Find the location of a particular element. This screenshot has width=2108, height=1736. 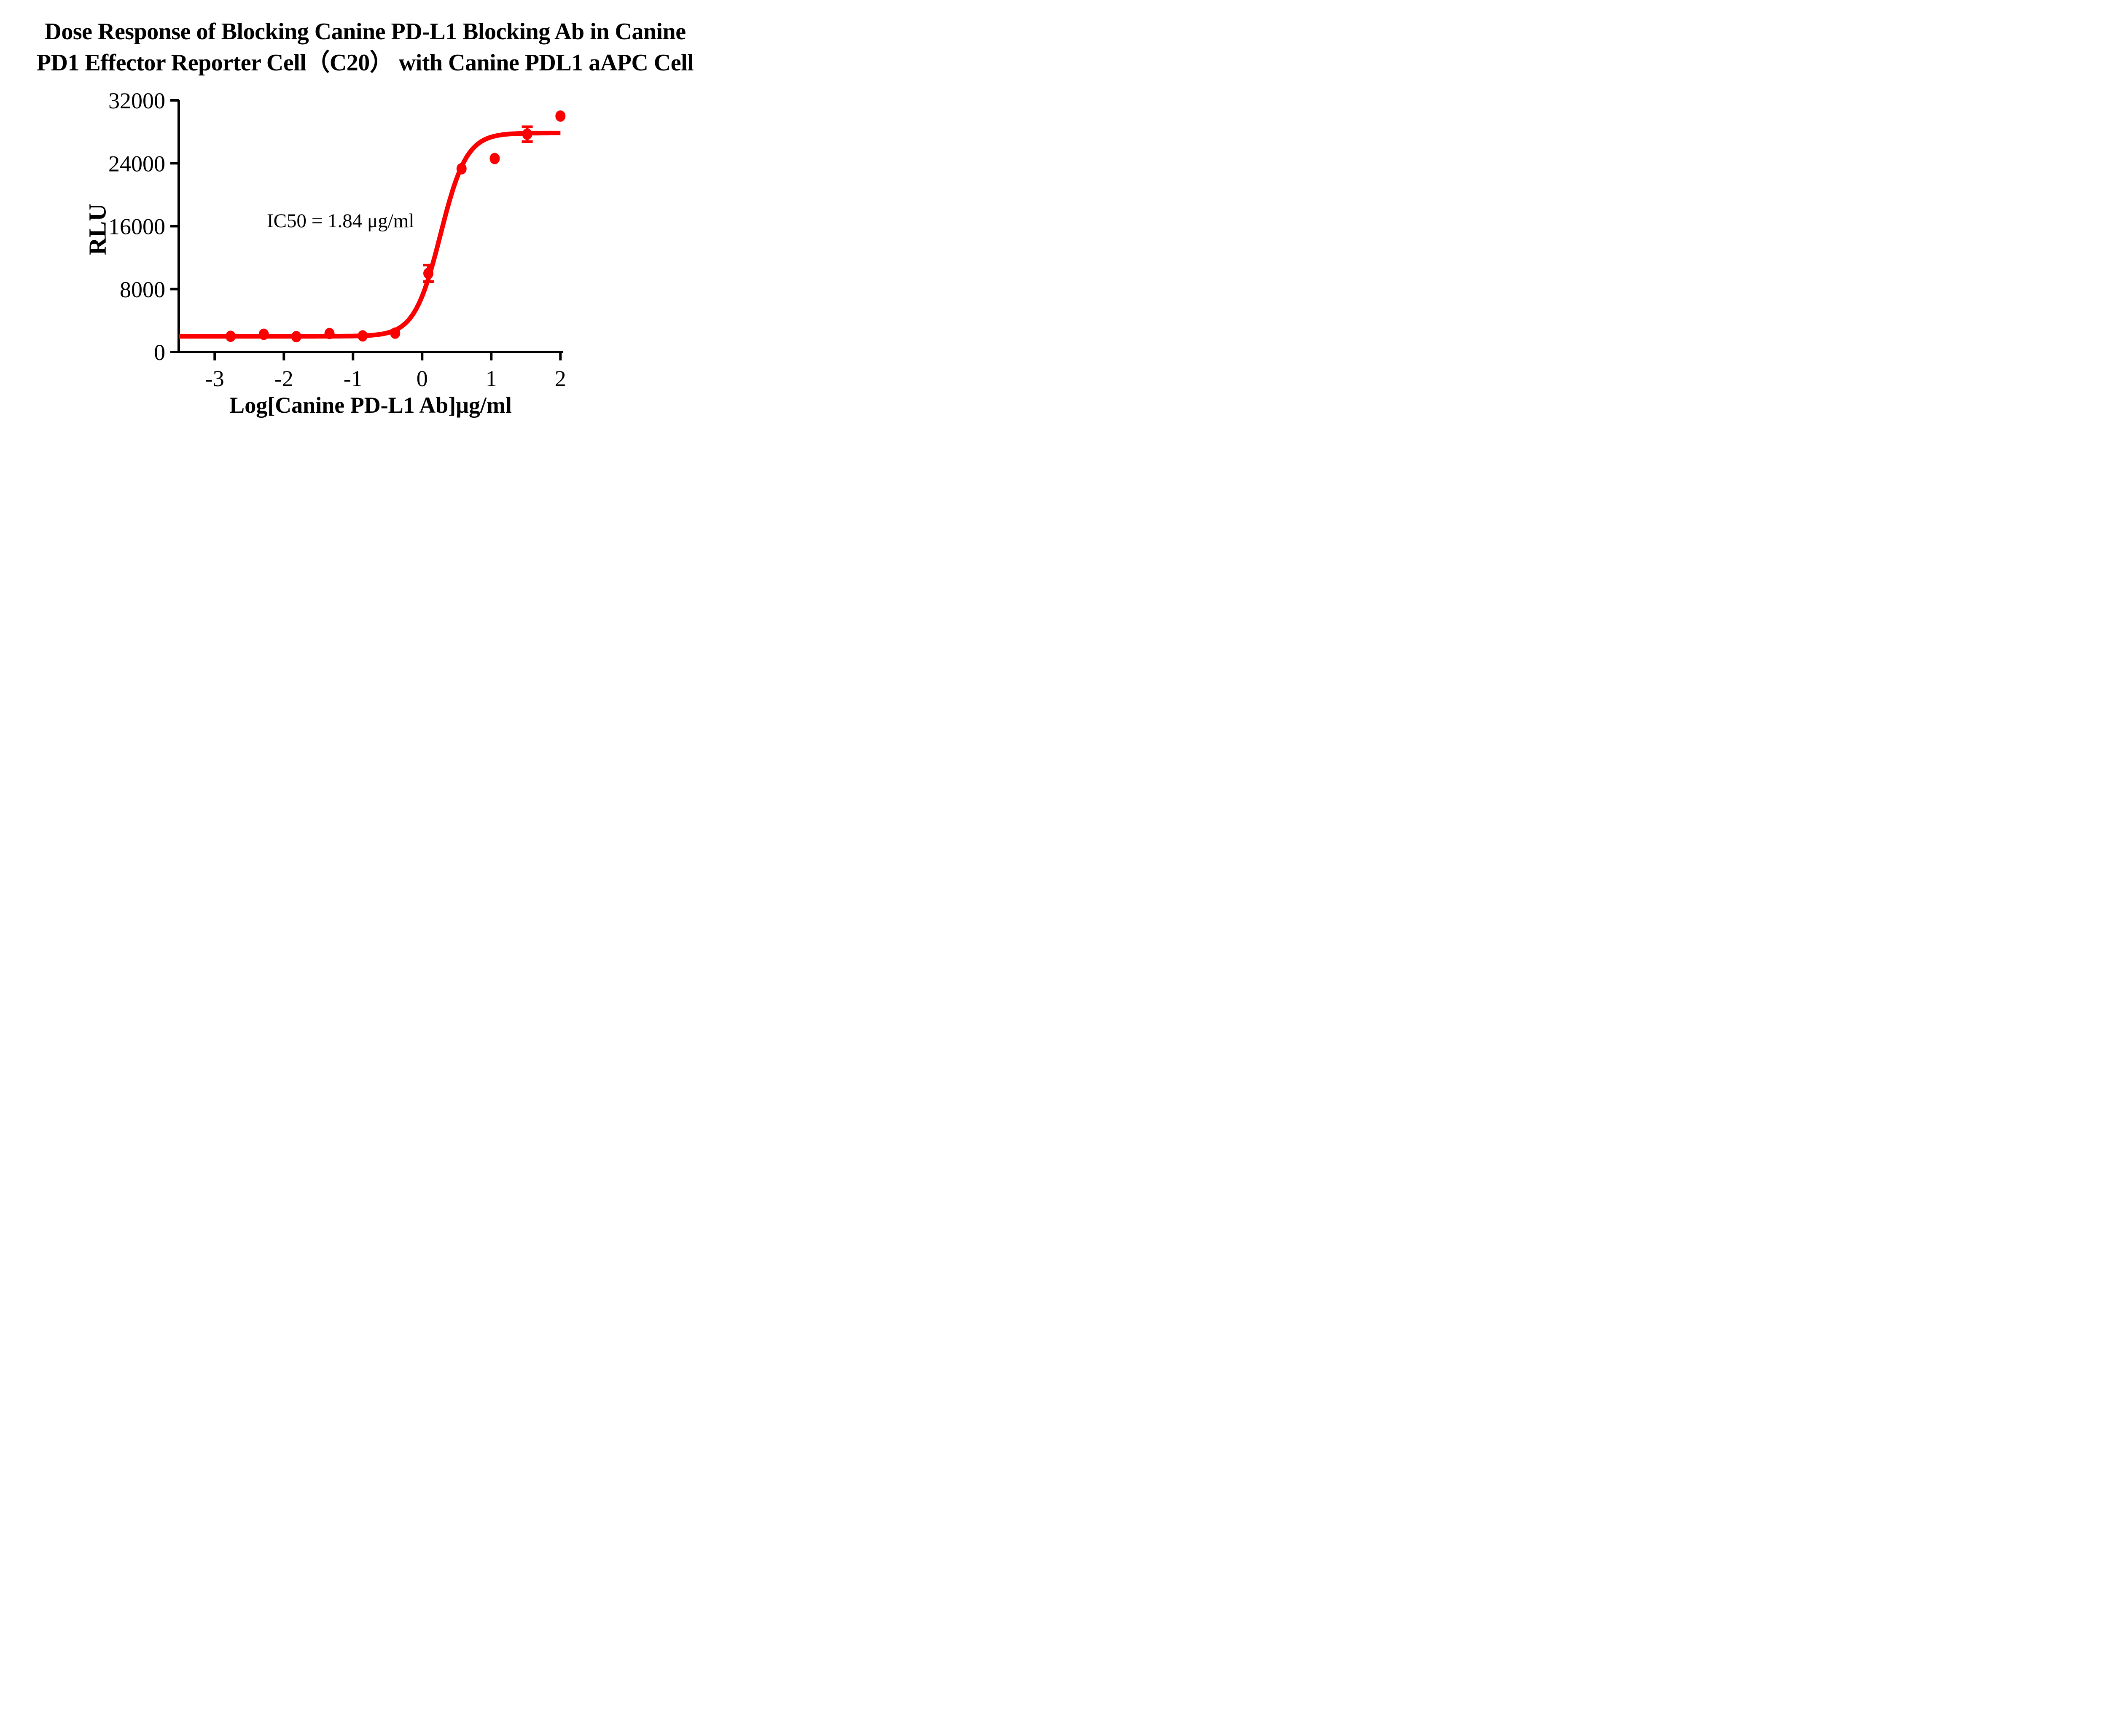

x-tick-label: 0 is located at coordinates (422, 378).